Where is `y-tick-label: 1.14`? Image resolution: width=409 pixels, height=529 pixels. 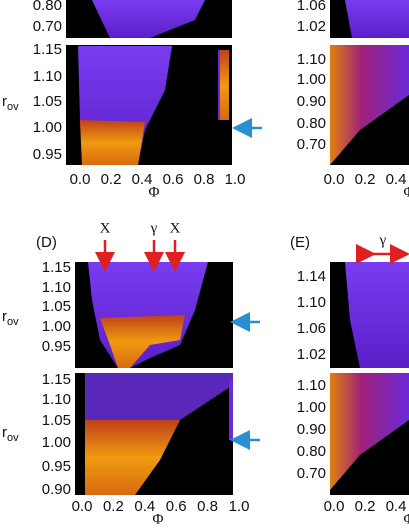
y-tick-label: 1.14 is located at coordinates (311, 276).